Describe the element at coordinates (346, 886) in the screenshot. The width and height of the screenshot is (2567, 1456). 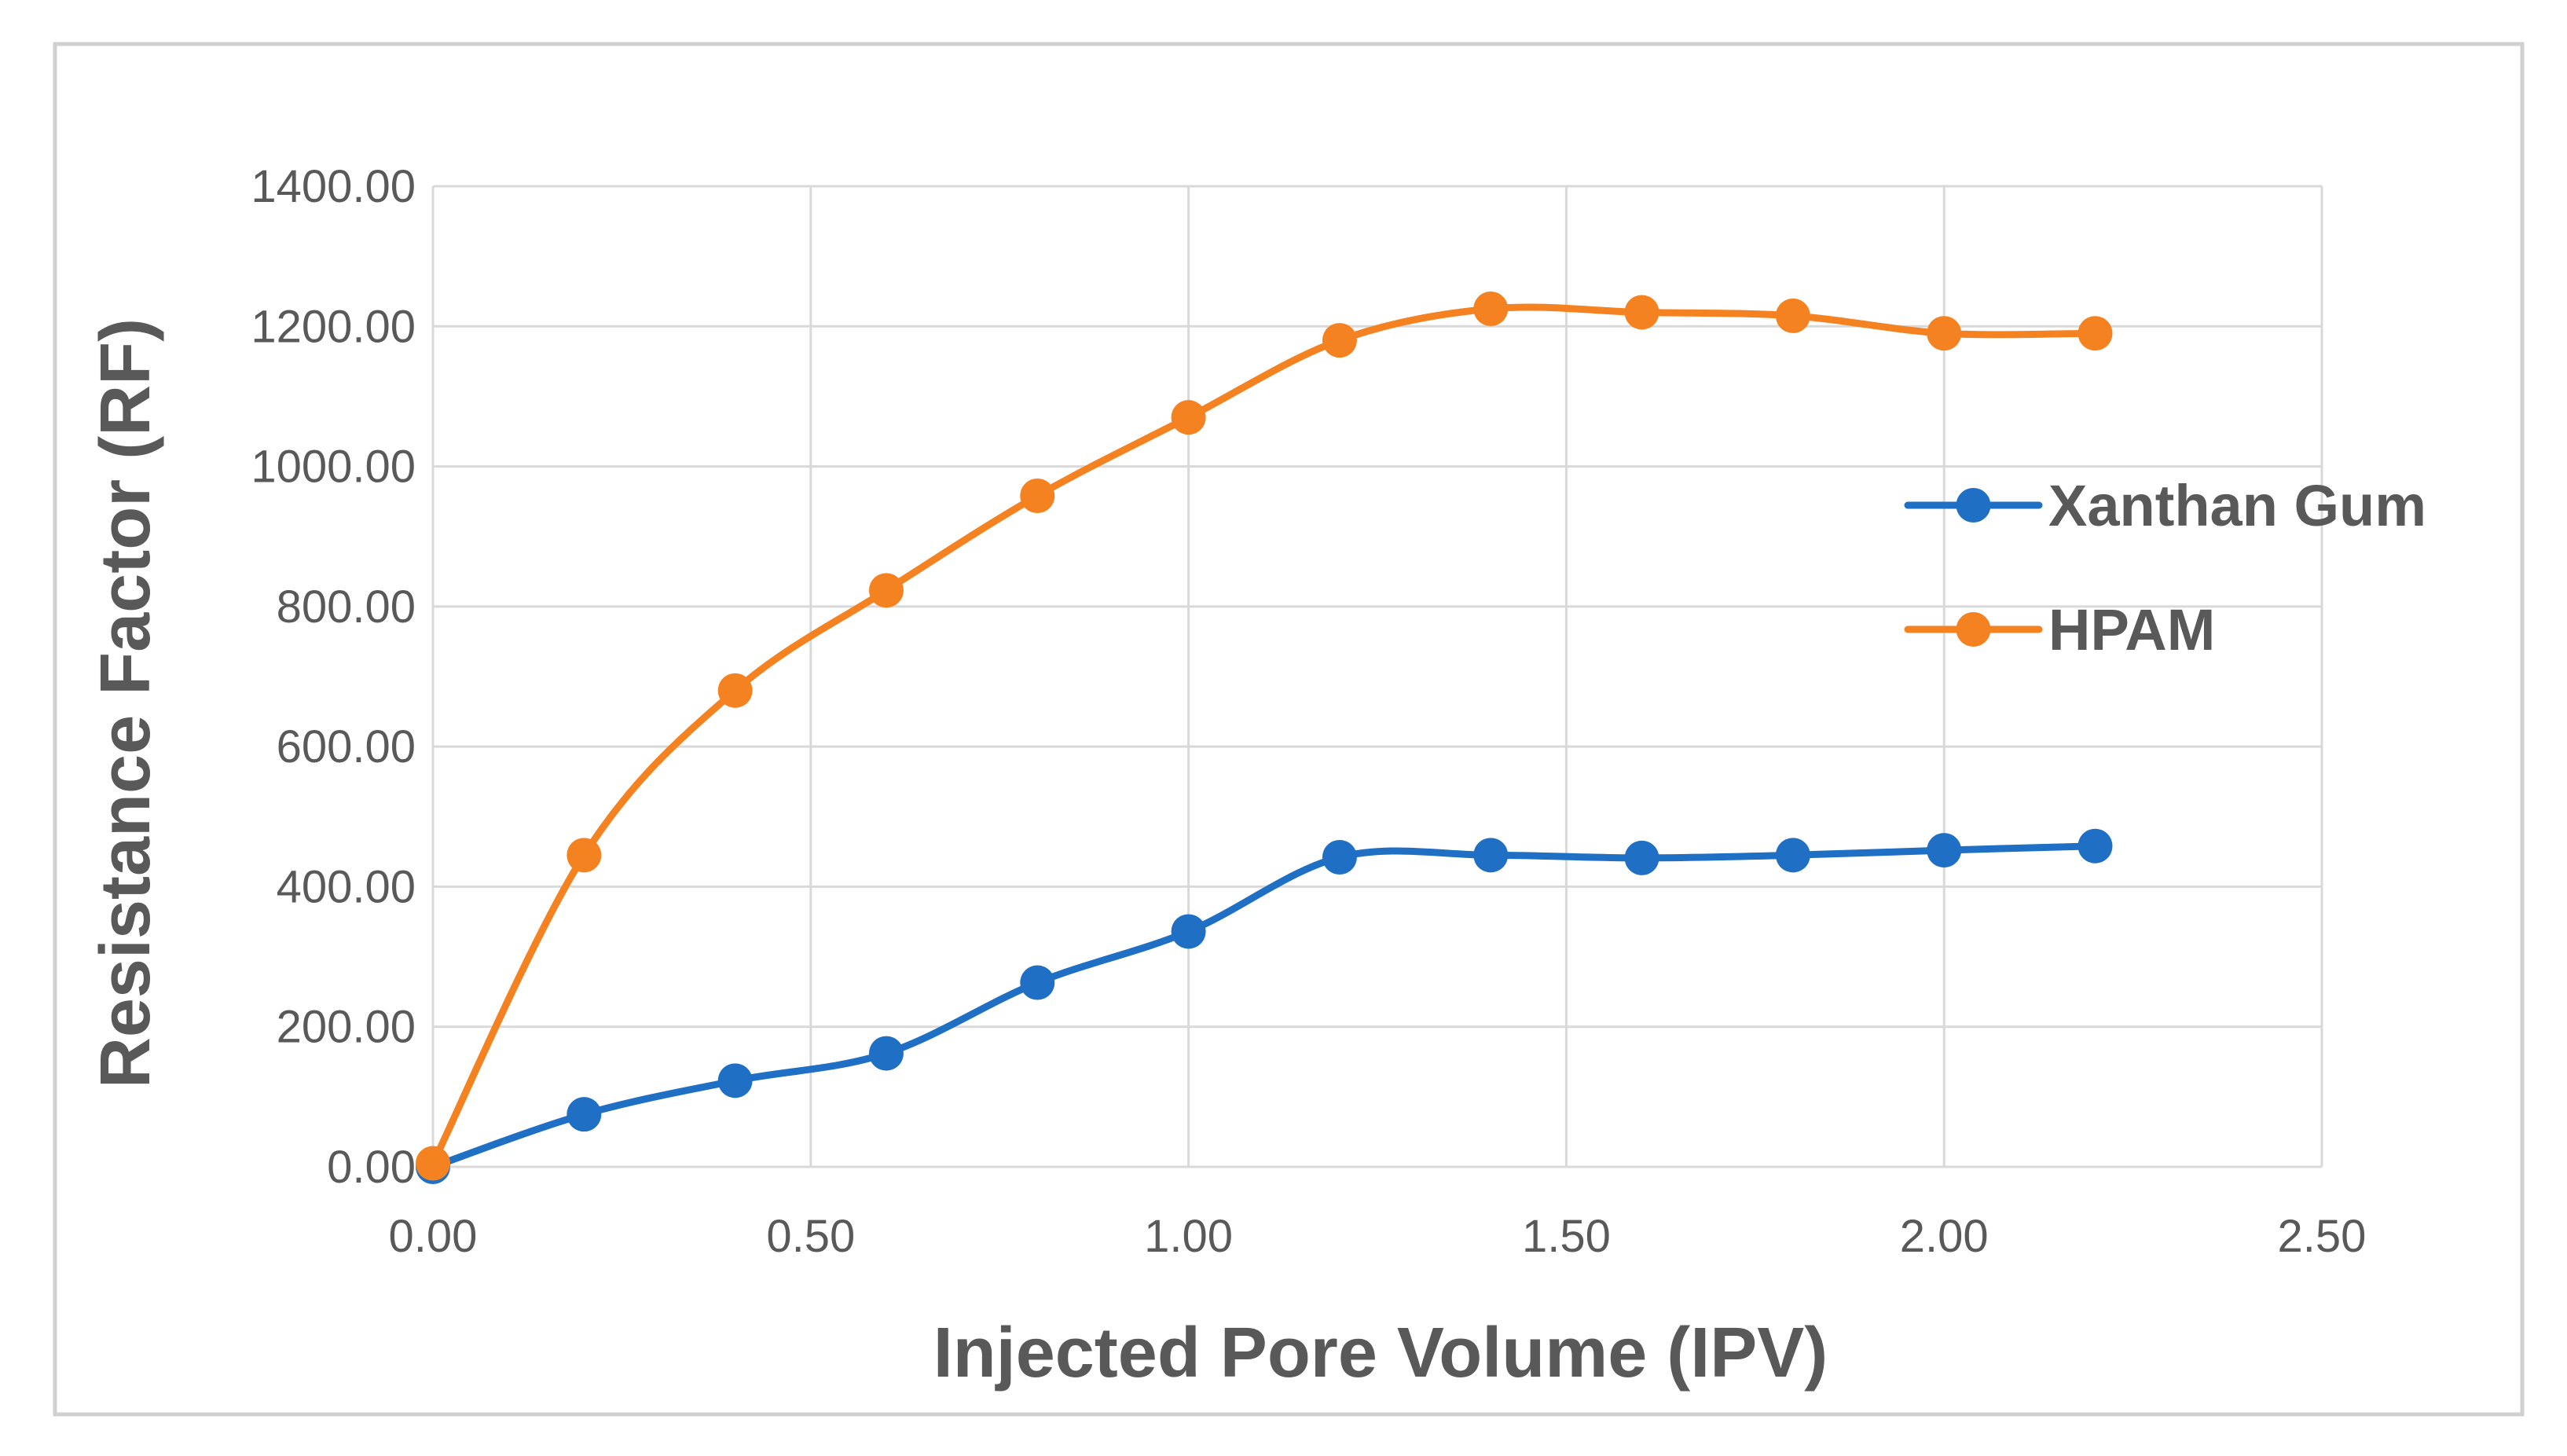
I see `y-tick-label: 400.00` at that location.